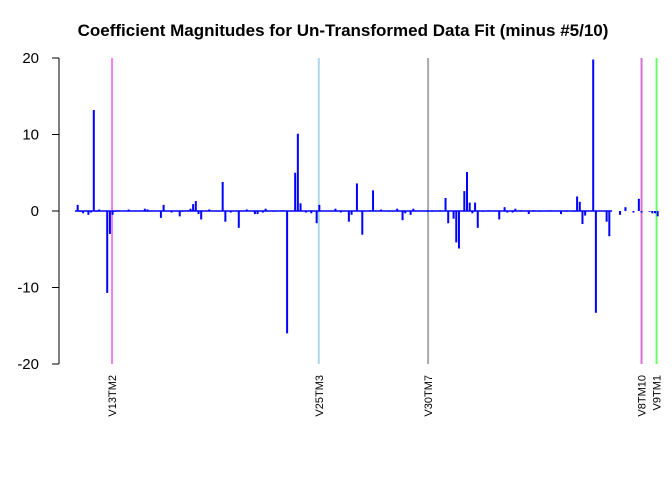  I want to click on y-tick-label: -20, so click(28, 364).